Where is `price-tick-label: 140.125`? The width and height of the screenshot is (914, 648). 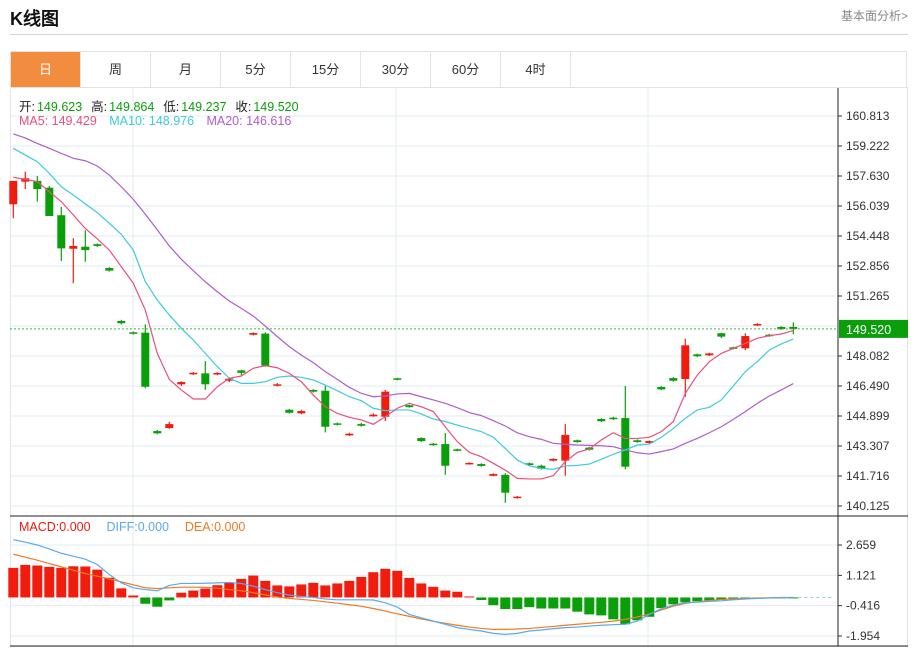 price-tick-label: 140.125 is located at coordinates (868, 506).